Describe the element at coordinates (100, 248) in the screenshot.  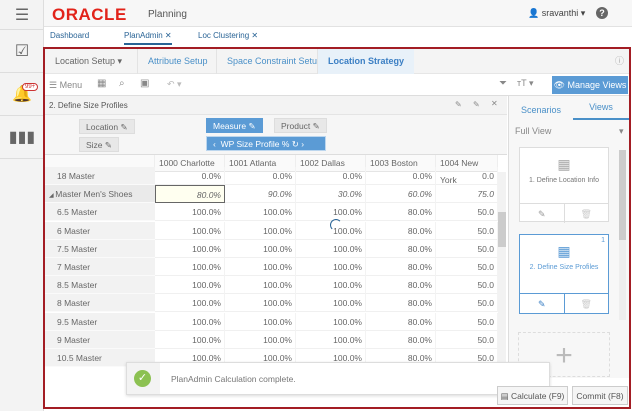
I see `row-header: 7.5 Master` at that location.